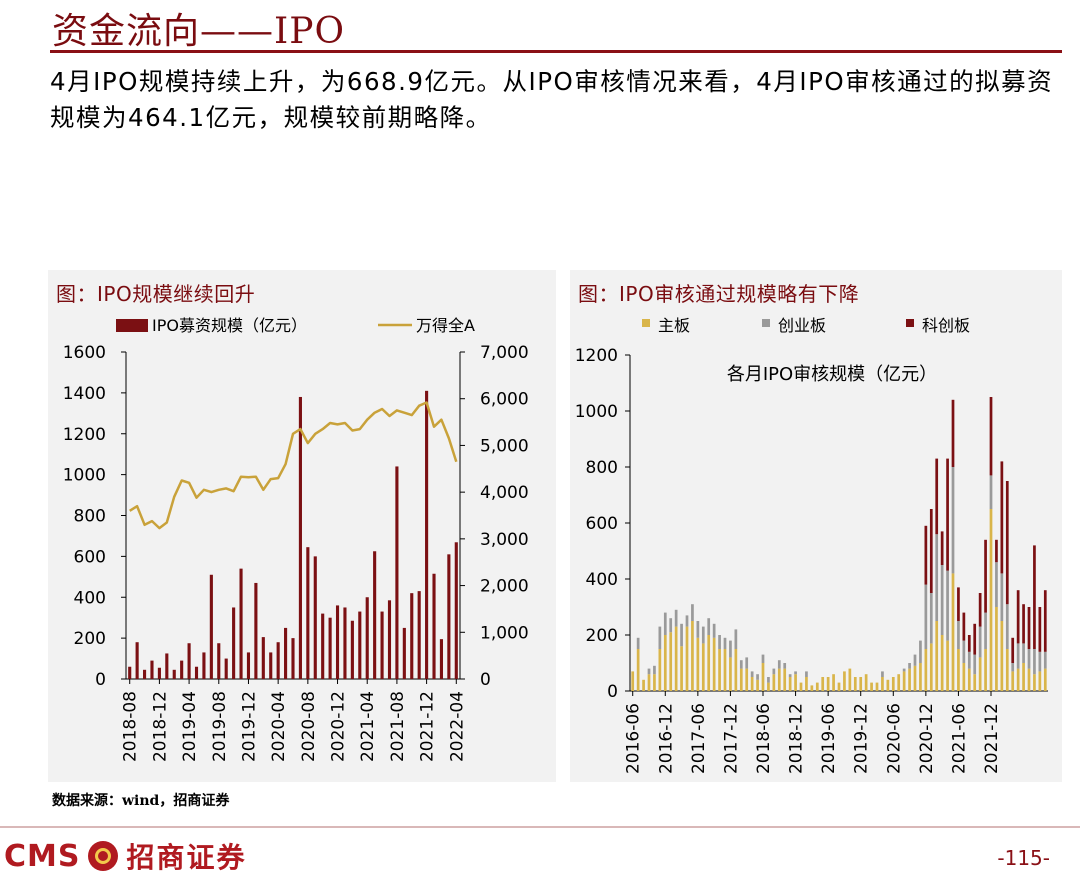 The height and width of the screenshot is (880, 1080). I want to click on brand-chinese-name: 招商证券, so click(186, 857).